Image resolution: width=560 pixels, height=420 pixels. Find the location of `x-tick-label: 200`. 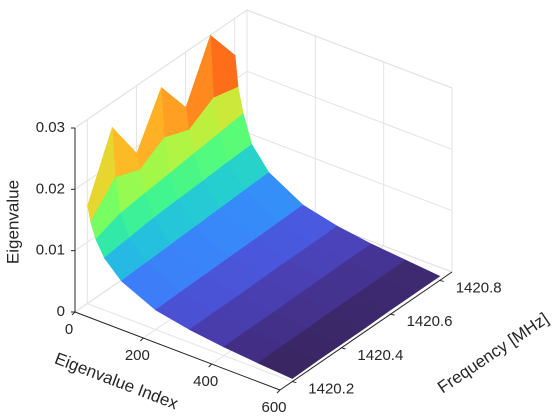

x-tick-label: 200 is located at coordinates (137, 355).